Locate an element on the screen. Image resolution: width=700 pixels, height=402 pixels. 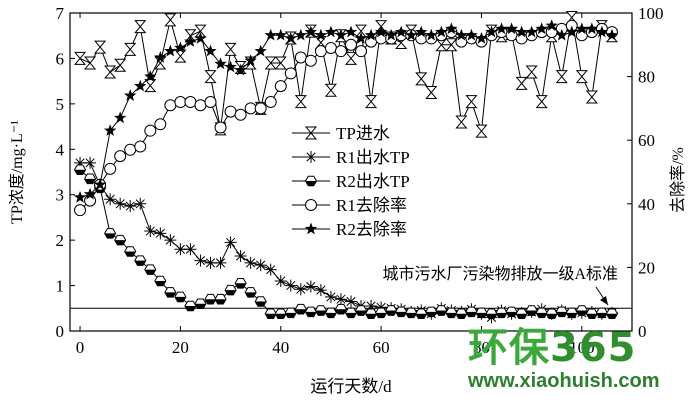
legend-item-r2_out: R2出水TP is located at coordinates (351, 181).